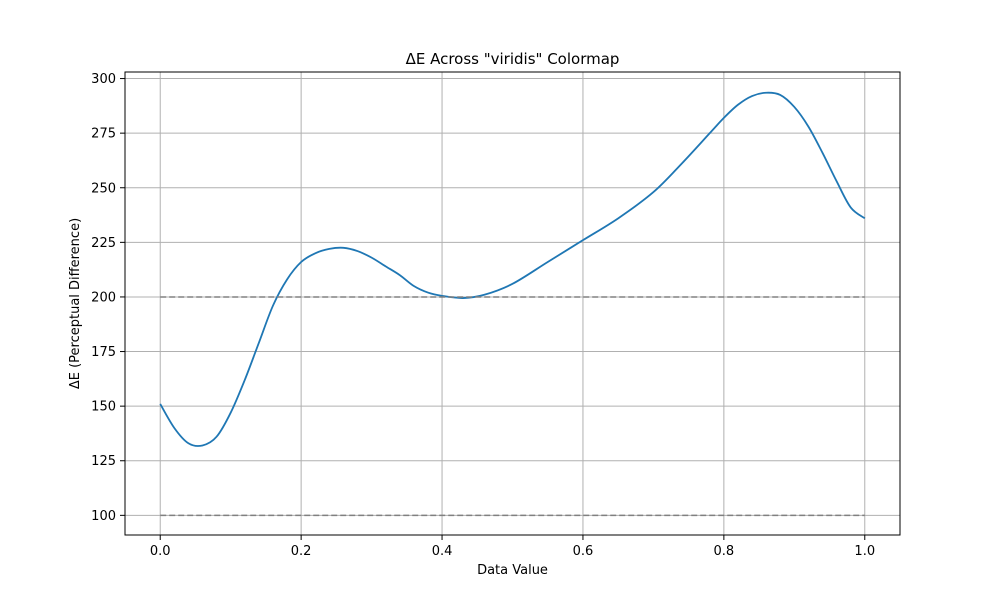 This screenshot has height=600, width=1000. What do you see at coordinates (103, 461) in the screenshot?
I see `y-tick-label: 125` at bounding box center [103, 461].